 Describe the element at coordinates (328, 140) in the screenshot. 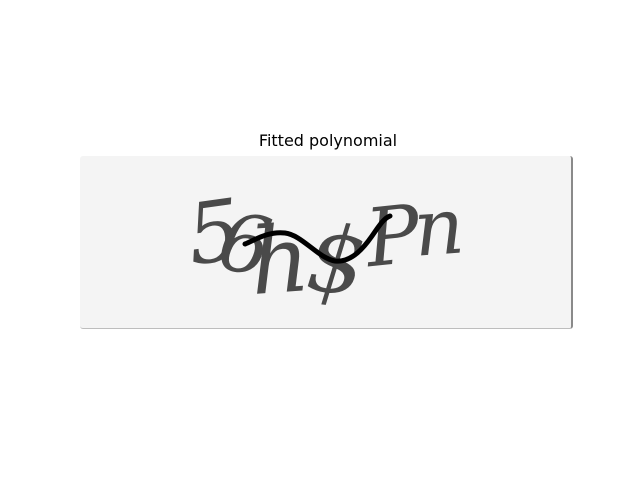

I see `figure-title: Fitted polynomial` at that location.